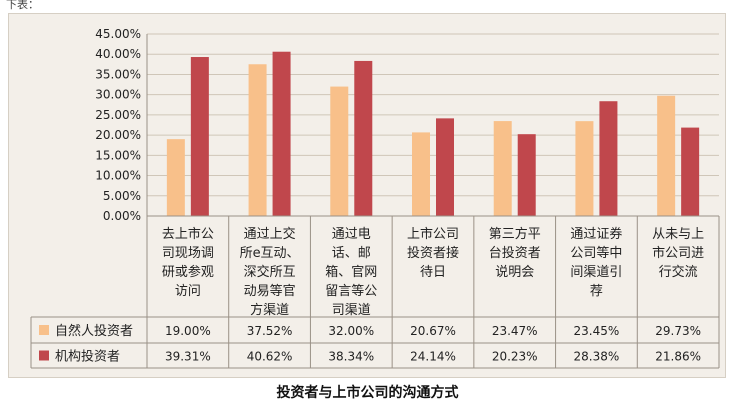  What do you see at coordinates (87, 357) in the screenshot?
I see `legend-label: 机构投资者` at bounding box center [87, 357].